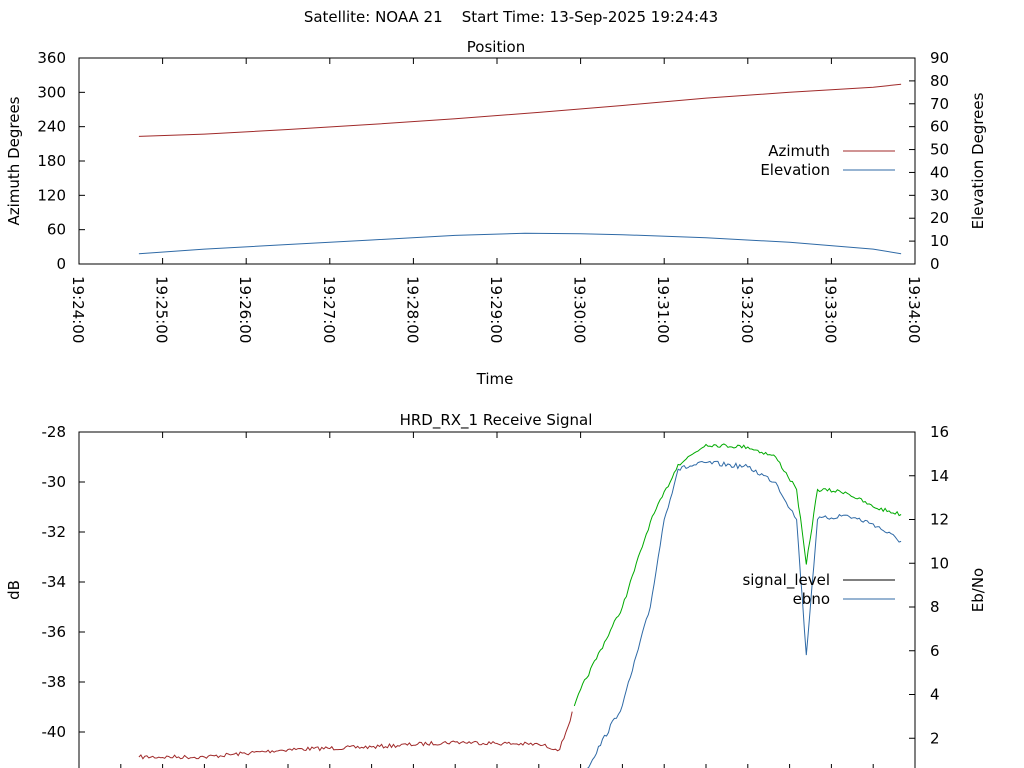 The image size is (1024, 768). I want to click on signal-y-tick-label: -30, so click(54, 482).